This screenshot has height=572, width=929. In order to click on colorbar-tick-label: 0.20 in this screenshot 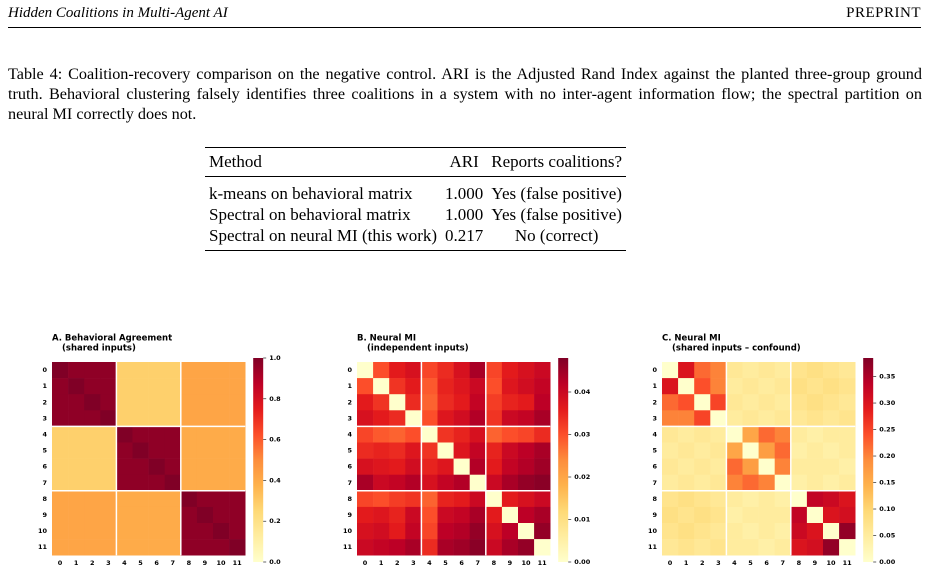, I will do `click(887, 456)`.